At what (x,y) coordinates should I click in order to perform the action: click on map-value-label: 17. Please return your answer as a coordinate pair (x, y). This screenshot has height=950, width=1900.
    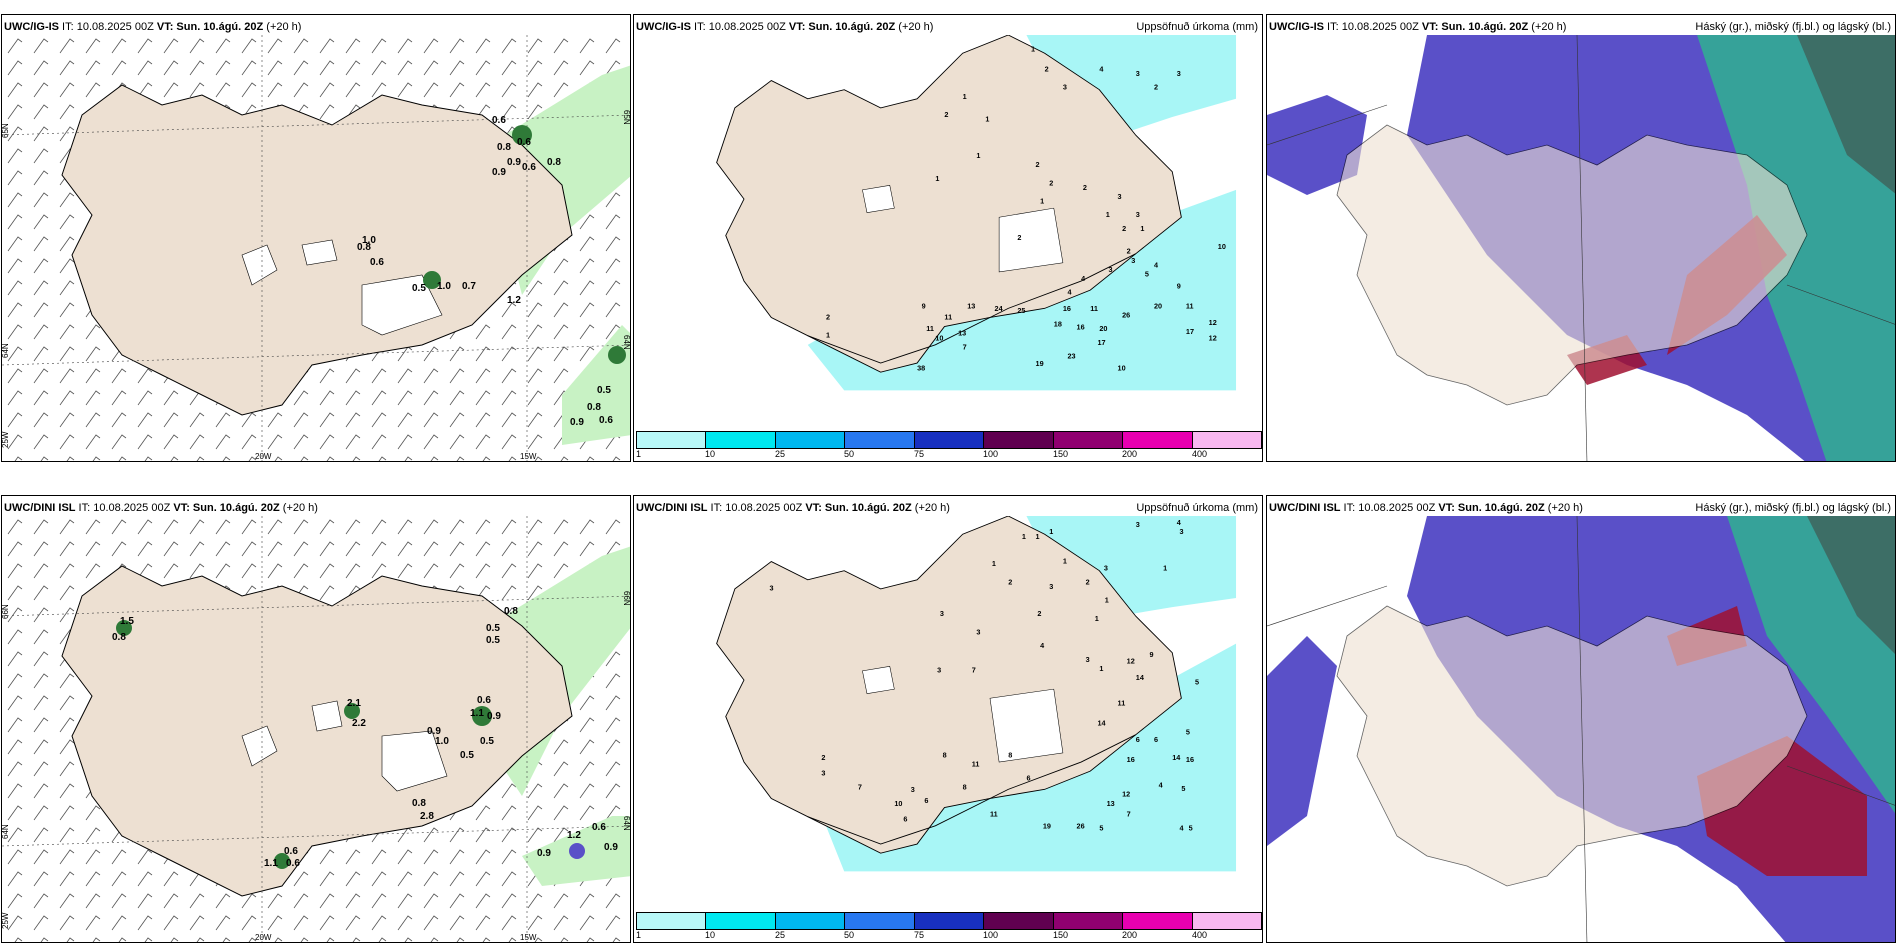
    Looking at the image, I should click on (1102, 342).